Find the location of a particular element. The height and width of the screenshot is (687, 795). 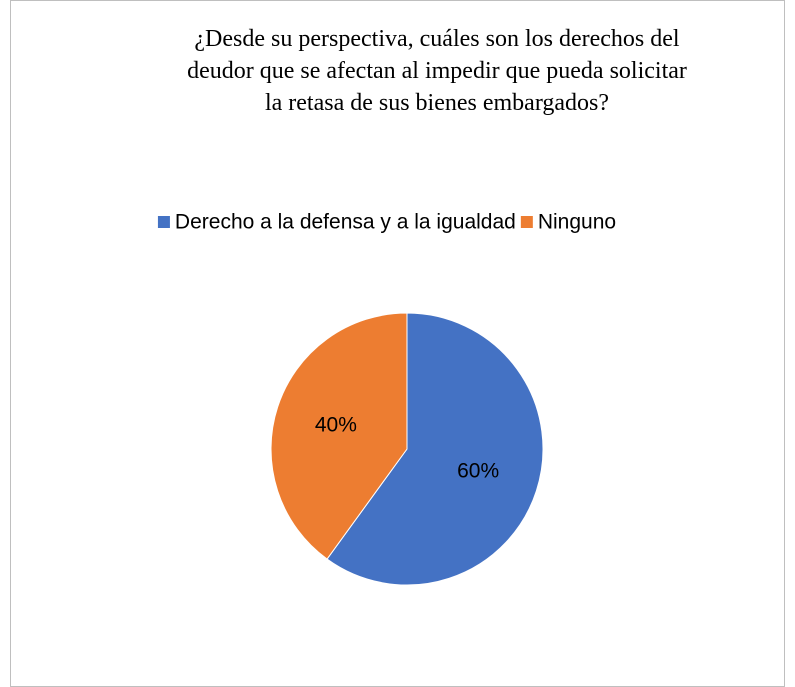

data-label: 40% is located at coordinates (336, 424).